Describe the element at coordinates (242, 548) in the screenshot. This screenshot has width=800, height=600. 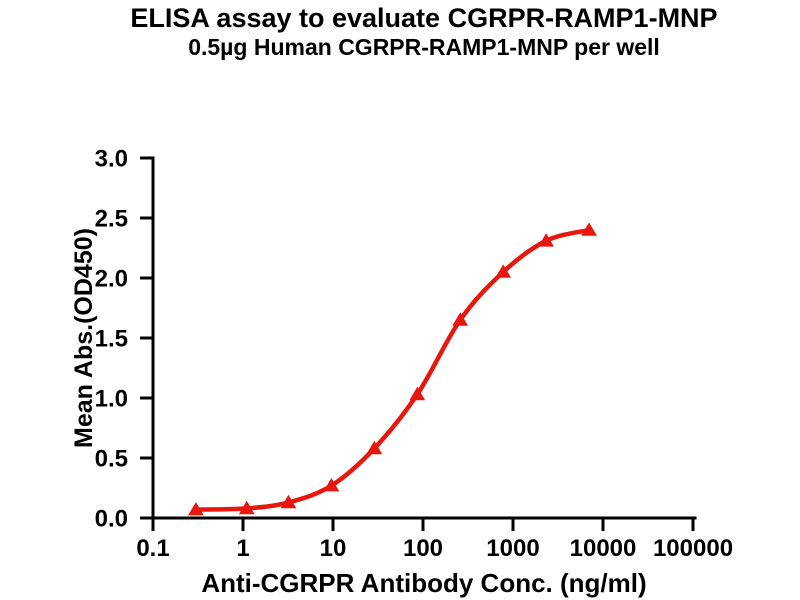
I see `x-tick-label: 1` at that location.